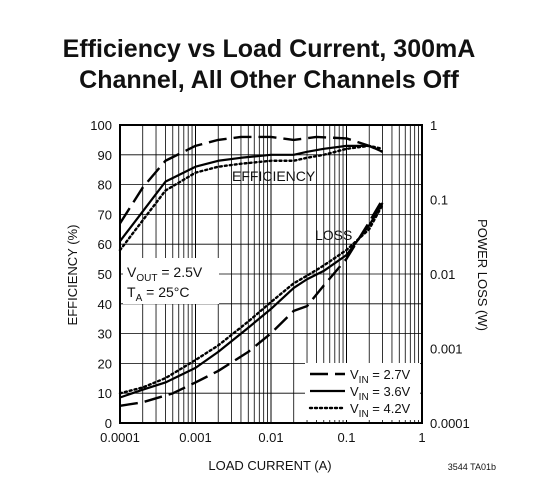  What do you see at coordinates (101, 125) in the screenshot?
I see `y-left-tick-label: 100` at bounding box center [101, 125].